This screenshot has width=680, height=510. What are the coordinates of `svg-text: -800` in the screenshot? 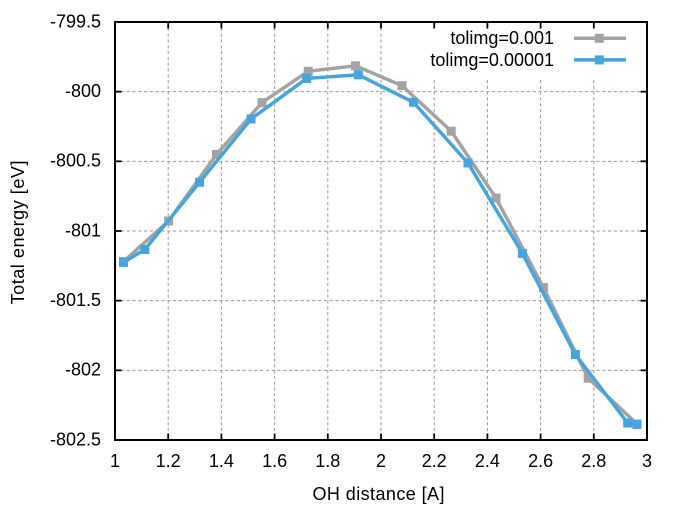 It's located at (83, 91).